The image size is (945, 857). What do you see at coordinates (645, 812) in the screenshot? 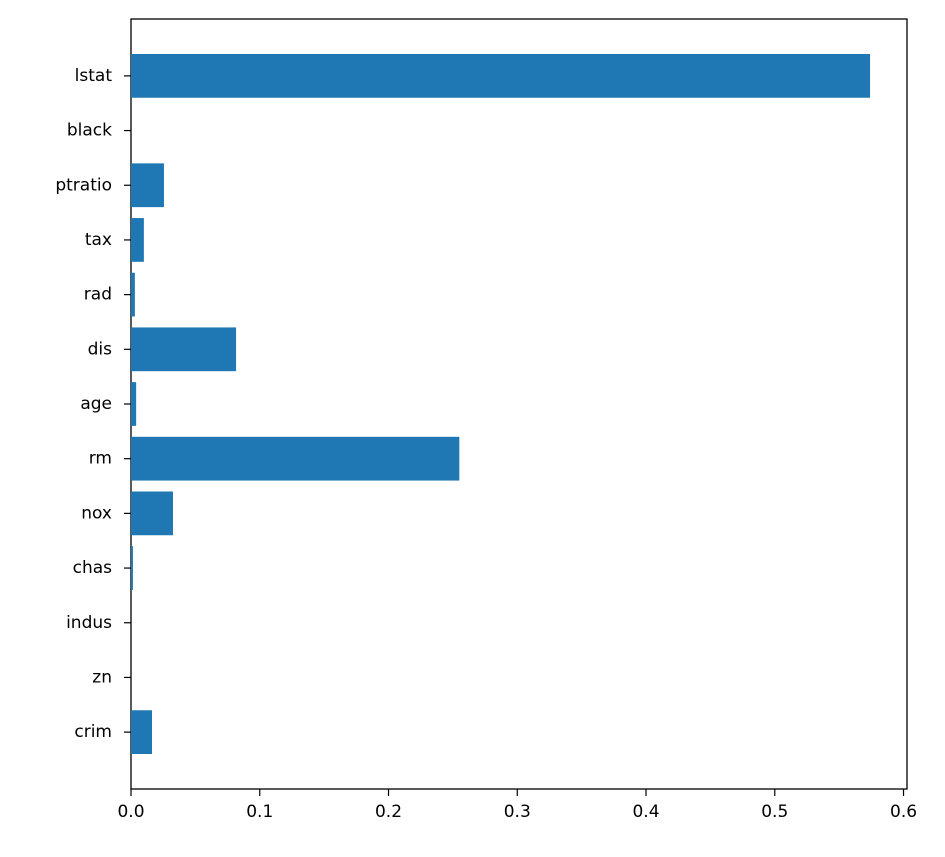
I see `x-tick-label: 0.4` at bounding box center [645, 812].